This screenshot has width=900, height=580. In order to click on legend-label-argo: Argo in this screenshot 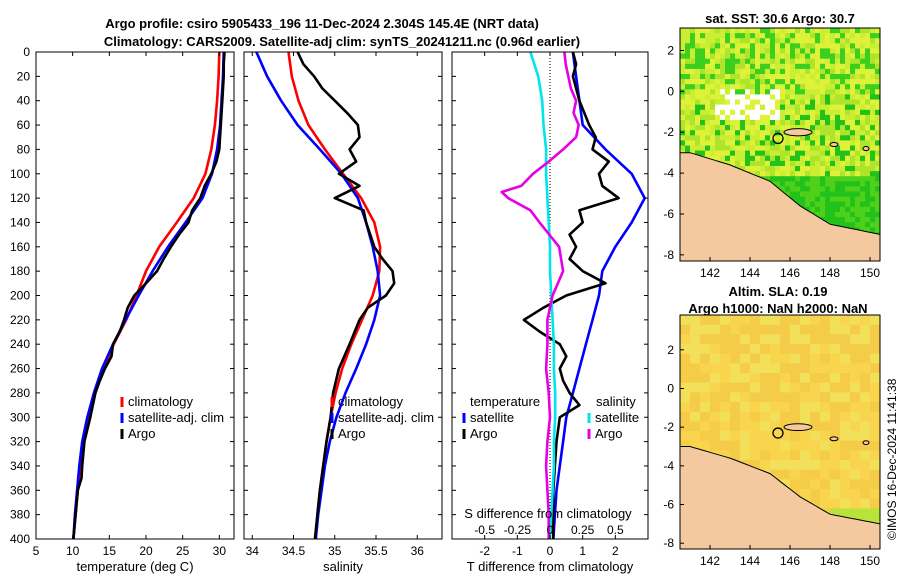, I will do `click(141, 433)`.